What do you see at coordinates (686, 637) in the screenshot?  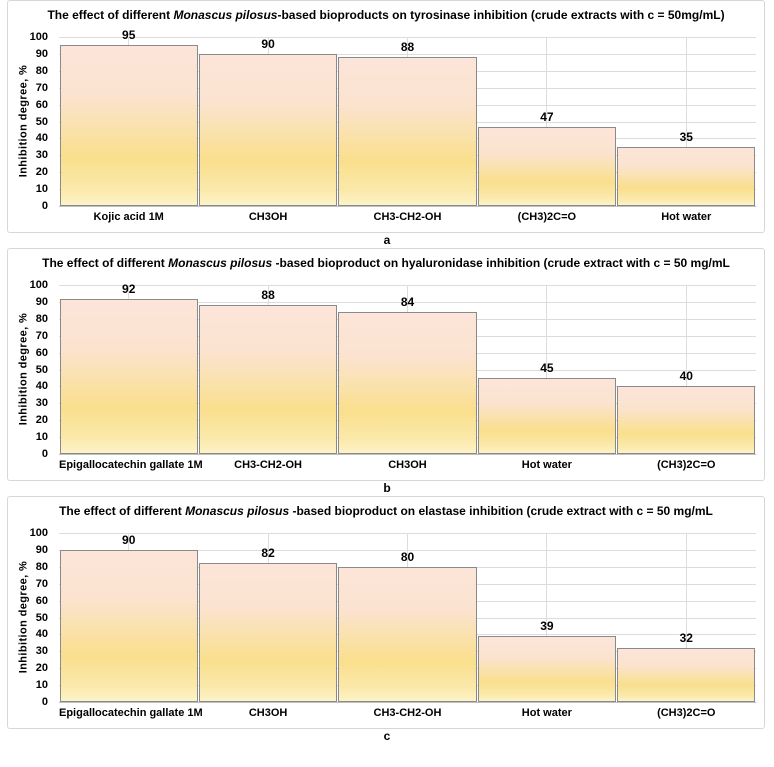 I see `bar-value-label: 32` at bounding box center [686, 637].